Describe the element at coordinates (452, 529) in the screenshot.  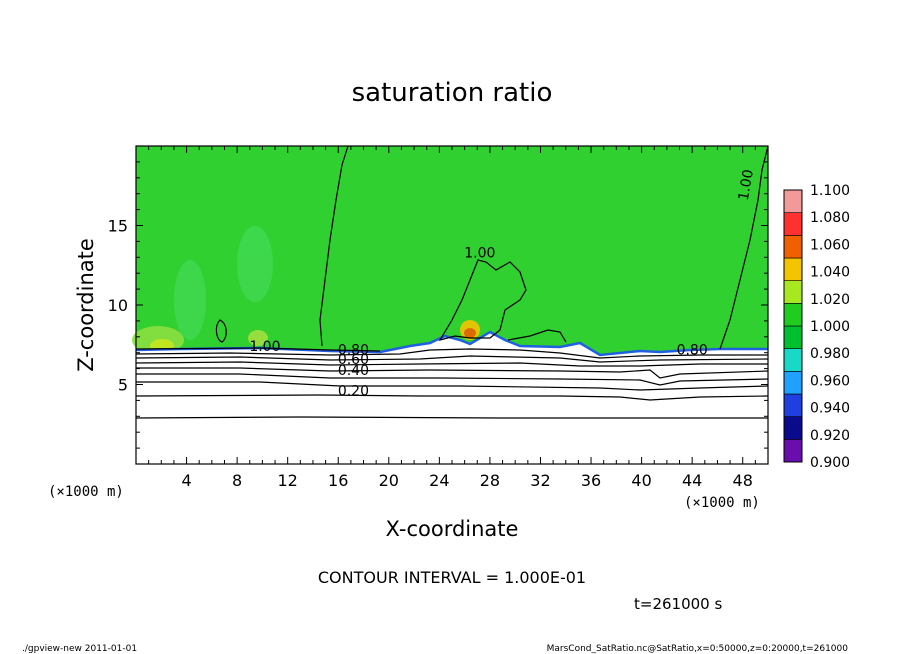
I see `x-axis-title: X-coordinate` at that location.